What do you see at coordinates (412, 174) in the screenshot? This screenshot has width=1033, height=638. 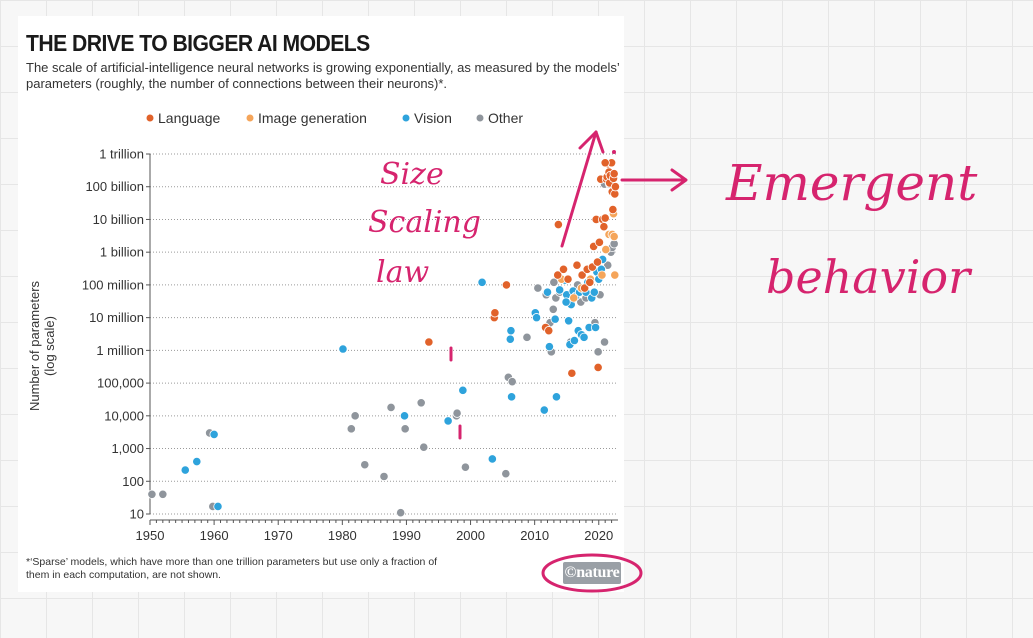 I see `annotation-size: Size` at bounding box center [412, 174].